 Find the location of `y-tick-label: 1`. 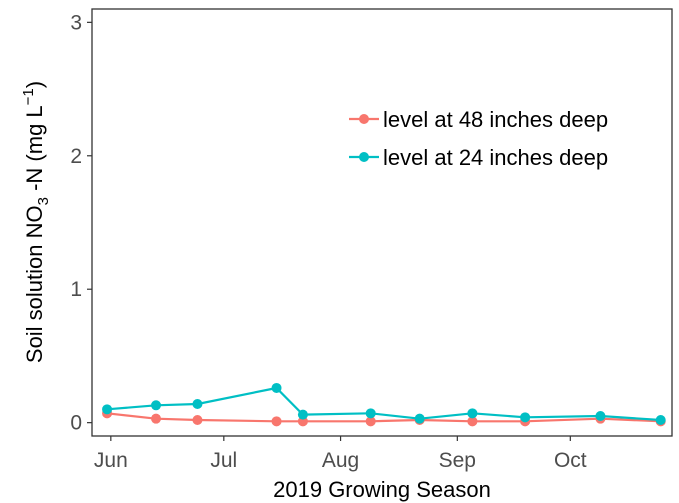

y-tick-label: 1 is located at coordinates (76, 289).